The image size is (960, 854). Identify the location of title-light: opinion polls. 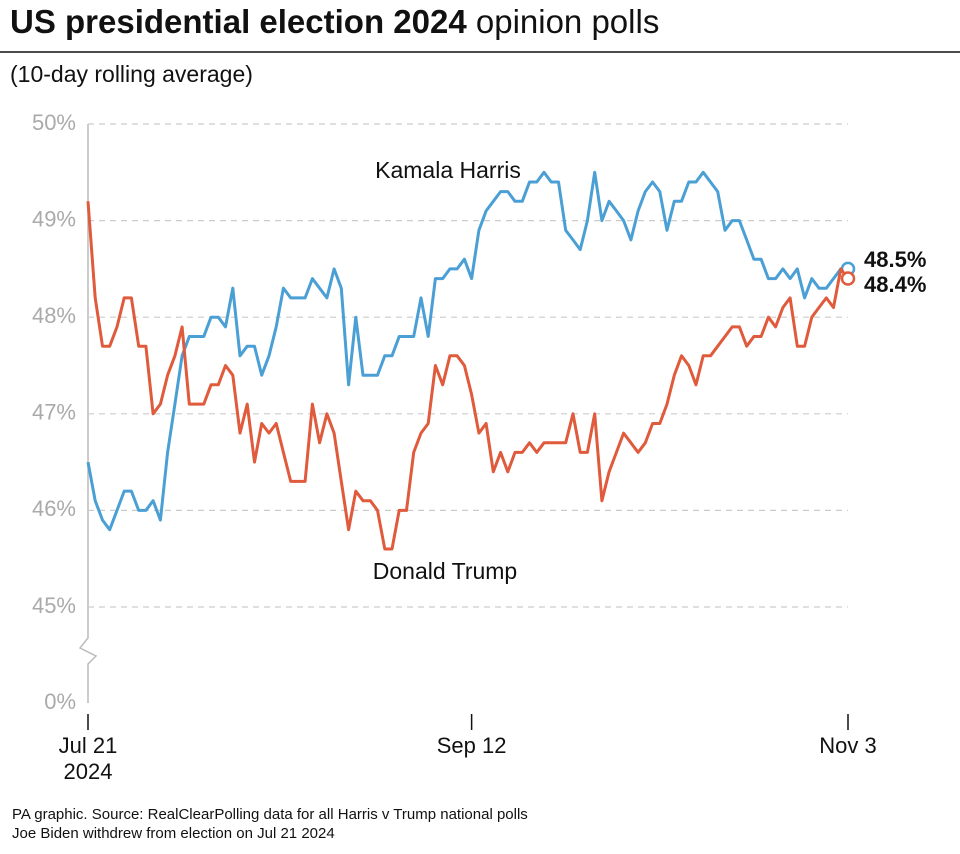
(567, 21).